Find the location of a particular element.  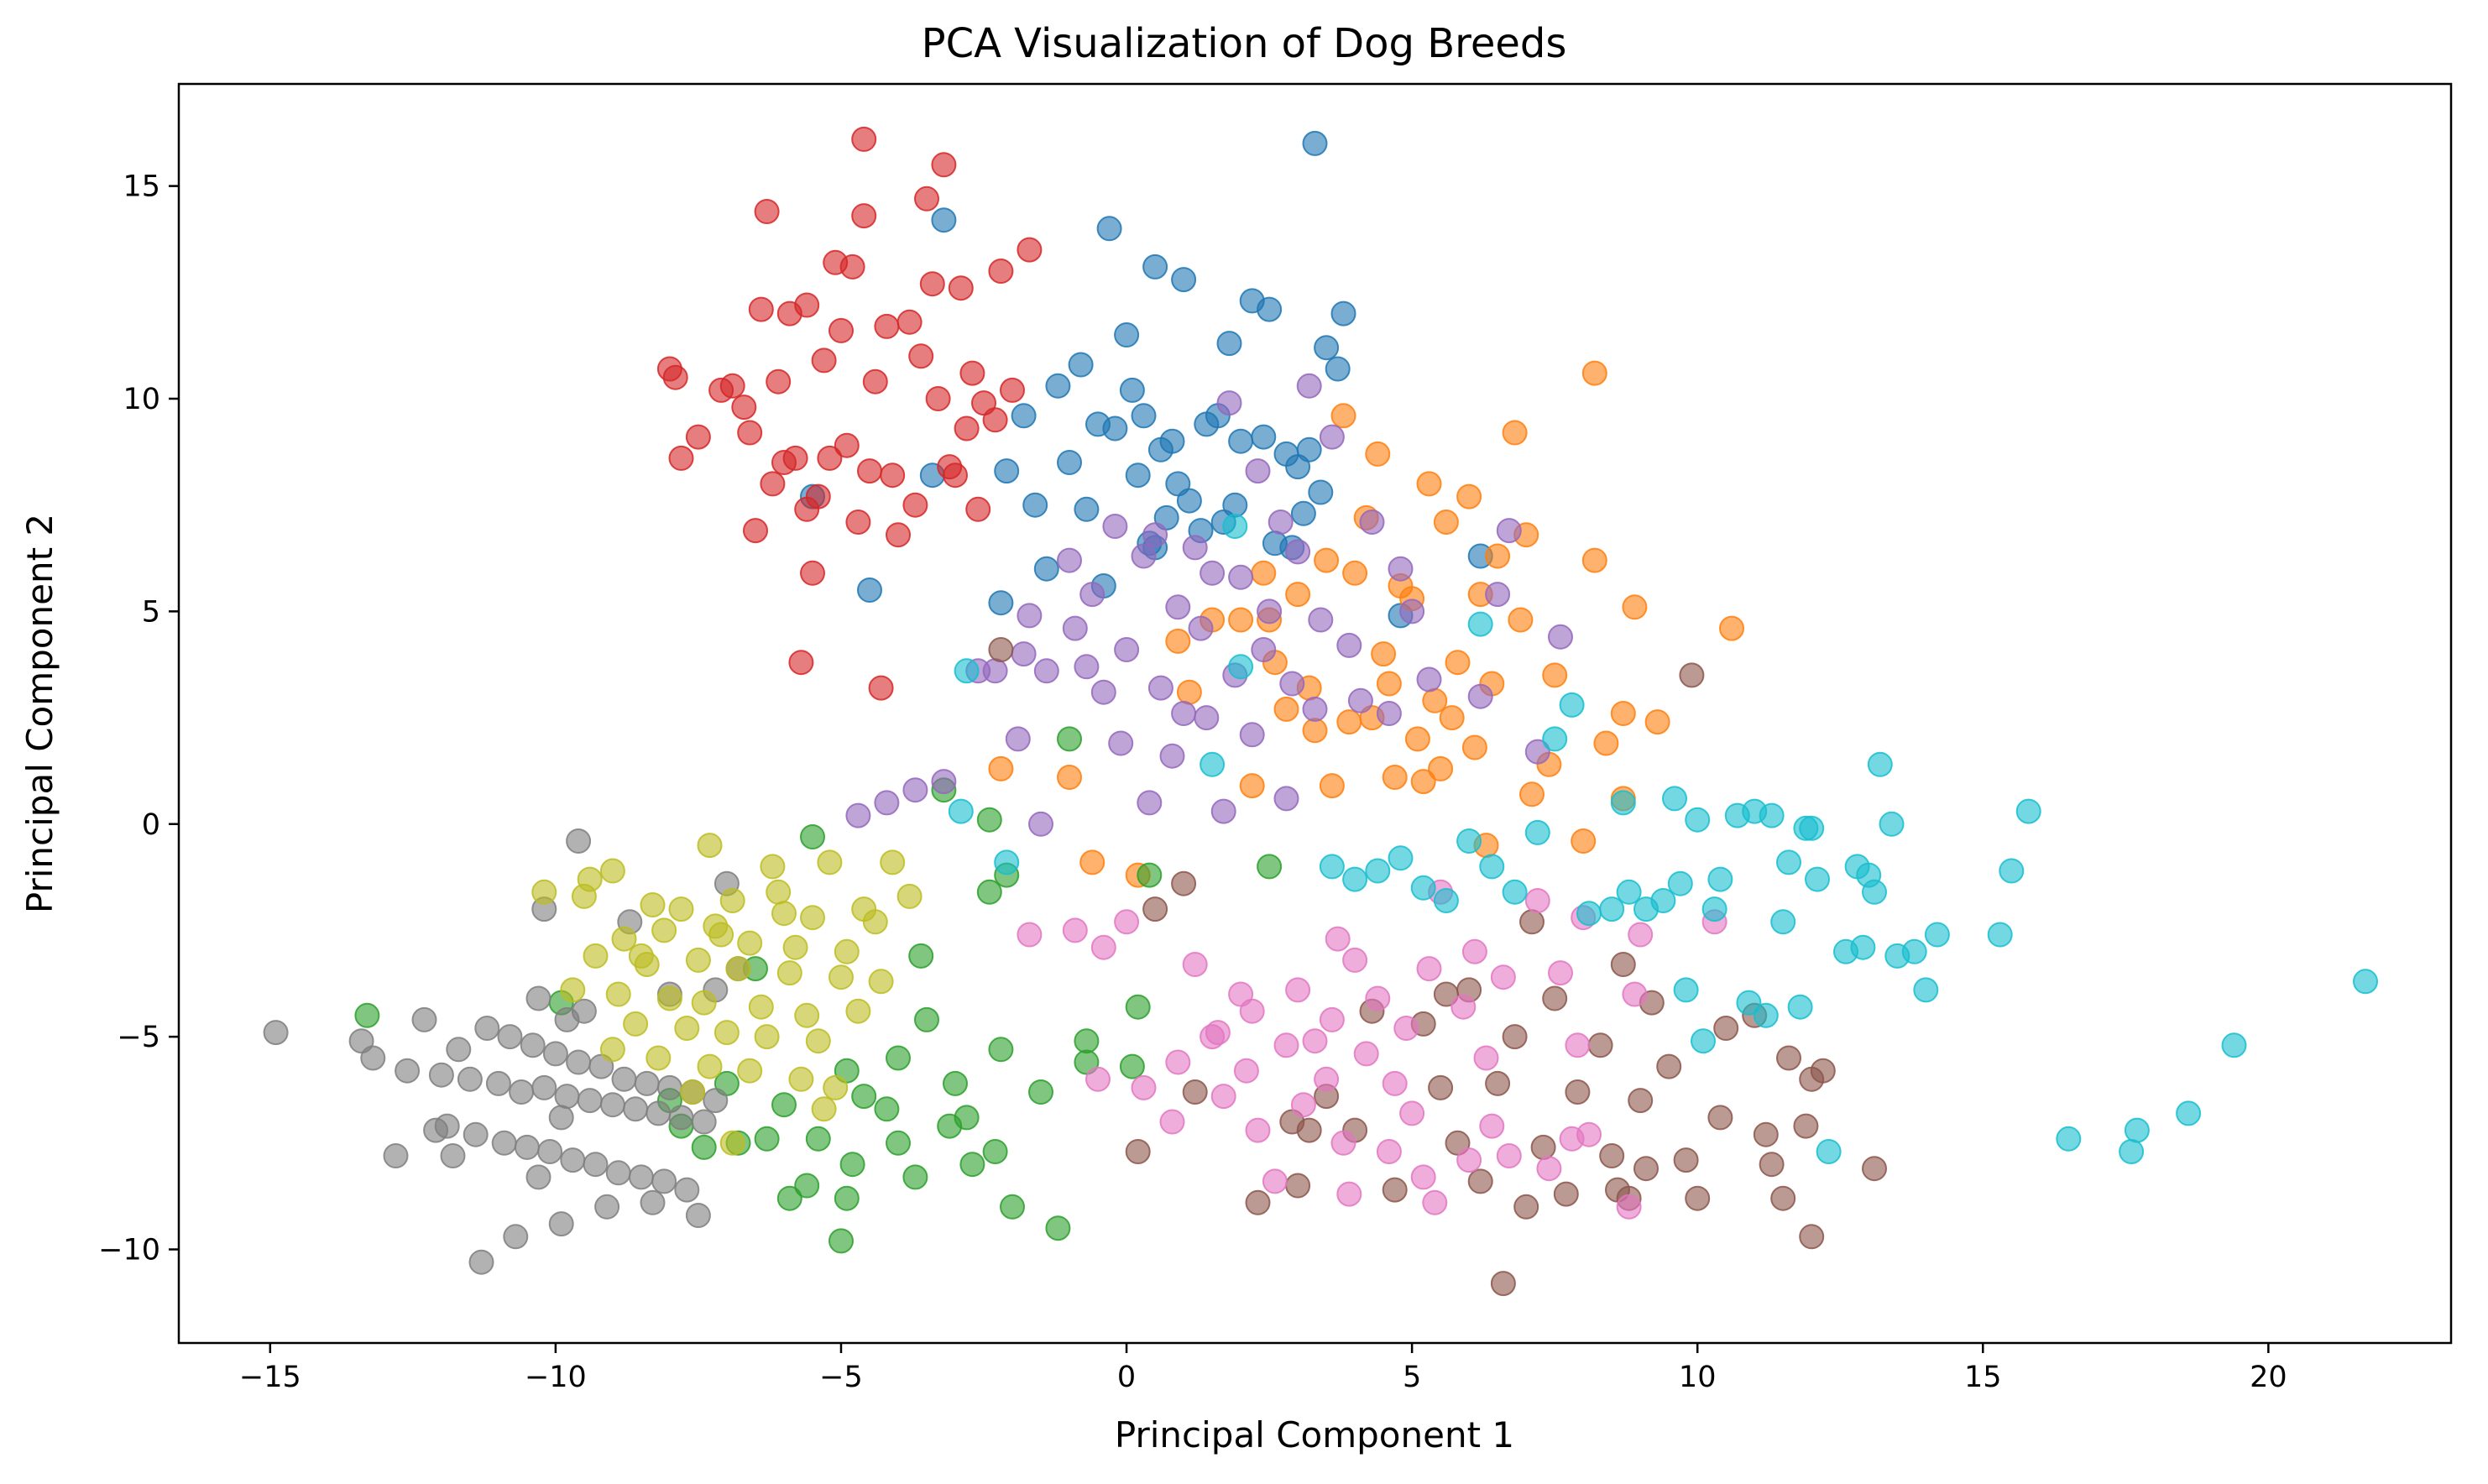

chart-title: PCA Visualization of Dog Breeds is located at coordinates (1244, 43).